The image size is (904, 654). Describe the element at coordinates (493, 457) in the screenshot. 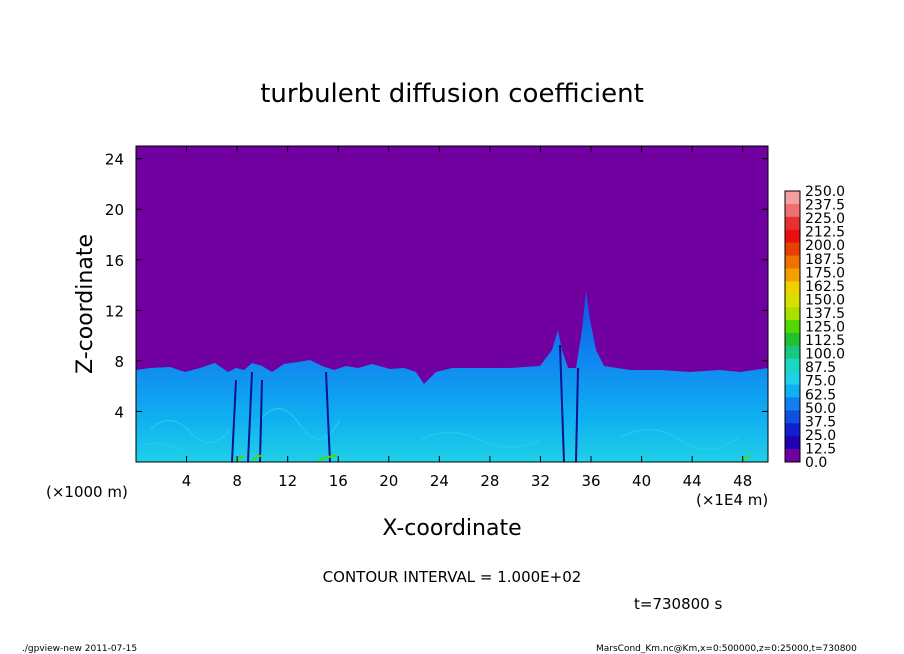

I see `surface-highs` at that location.